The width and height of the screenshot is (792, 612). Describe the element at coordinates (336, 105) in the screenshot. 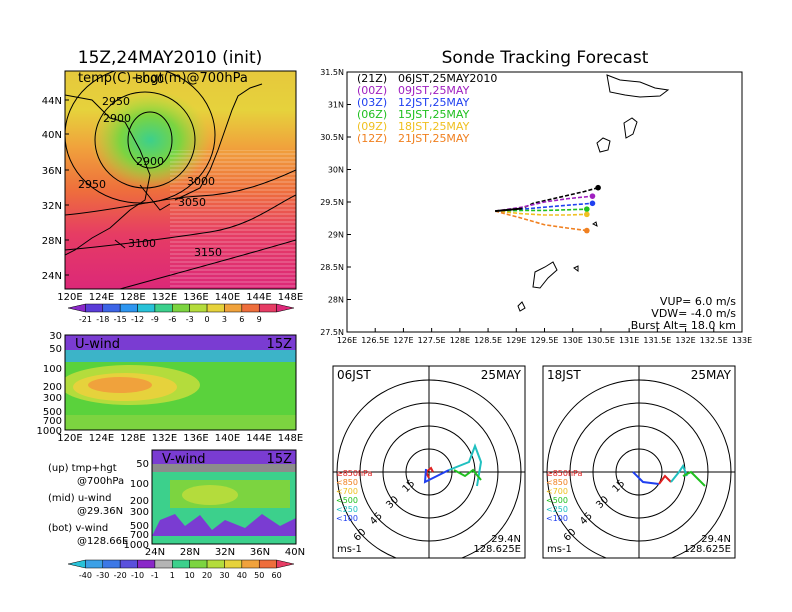

I see `y-tick-label: 31N` at that location.